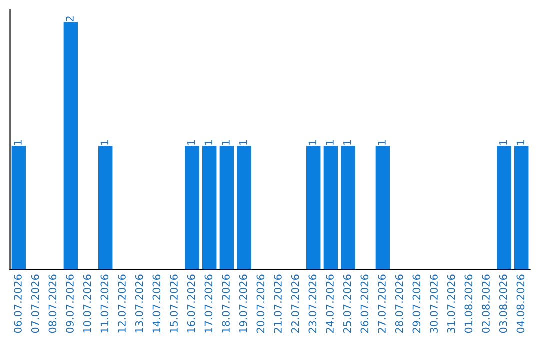 The image size is (540, 340). Describe the element at coordinates (174, 303) in the screenshot. I see `x-tick-label: 15.07.2026` at that location.